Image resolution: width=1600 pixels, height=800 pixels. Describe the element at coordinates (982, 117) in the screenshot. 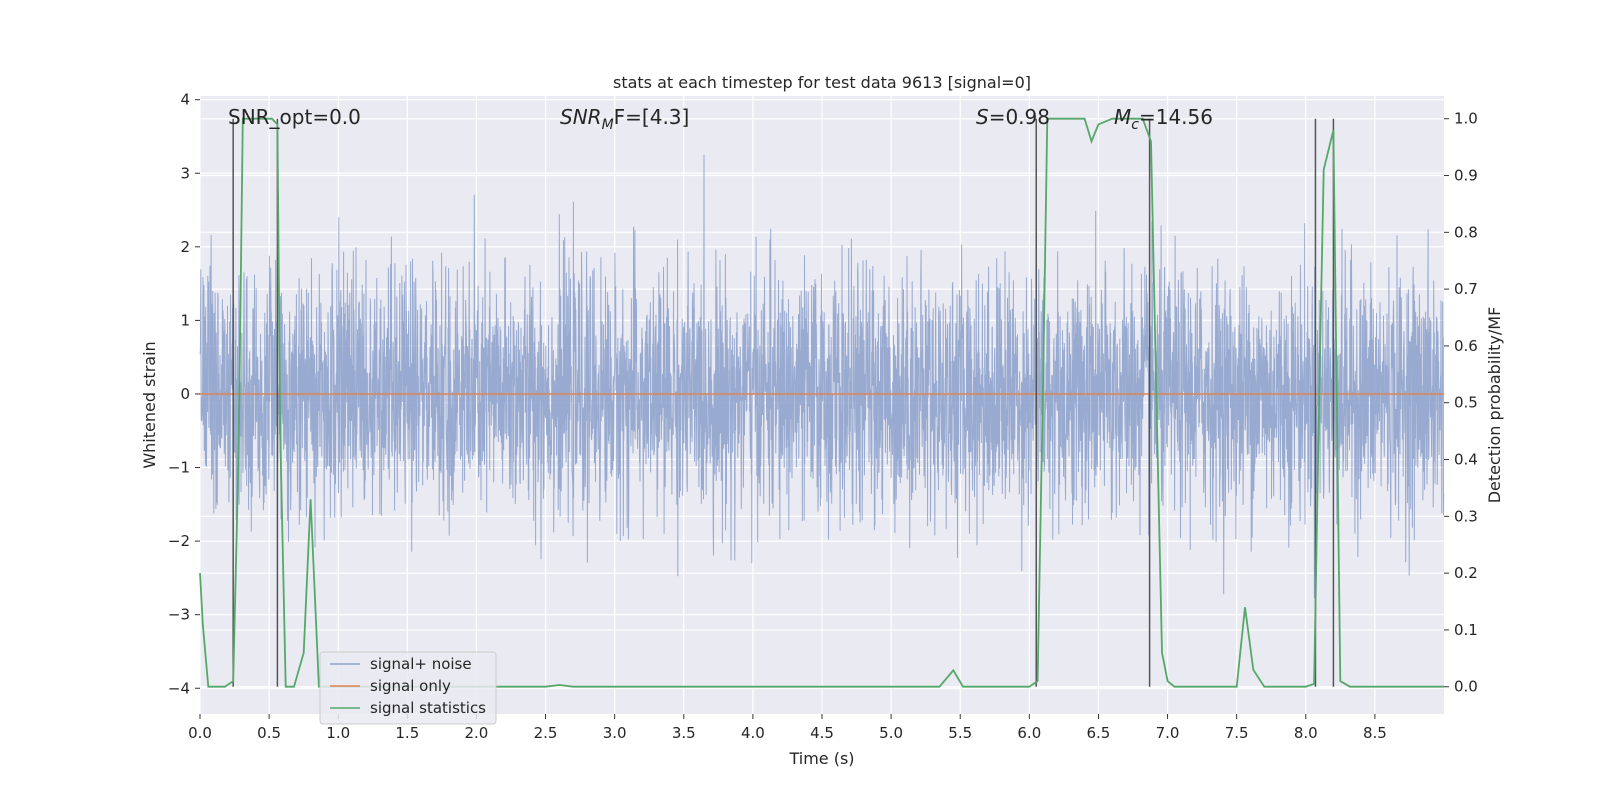

I see `annotation-s-symbol: S` at that location.